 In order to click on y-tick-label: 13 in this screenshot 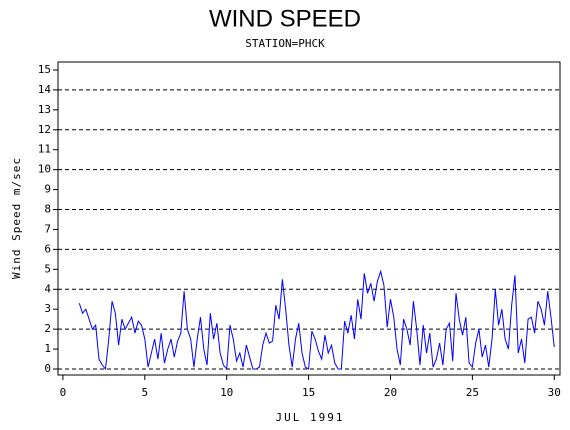, I will do `click(44, 109)`.